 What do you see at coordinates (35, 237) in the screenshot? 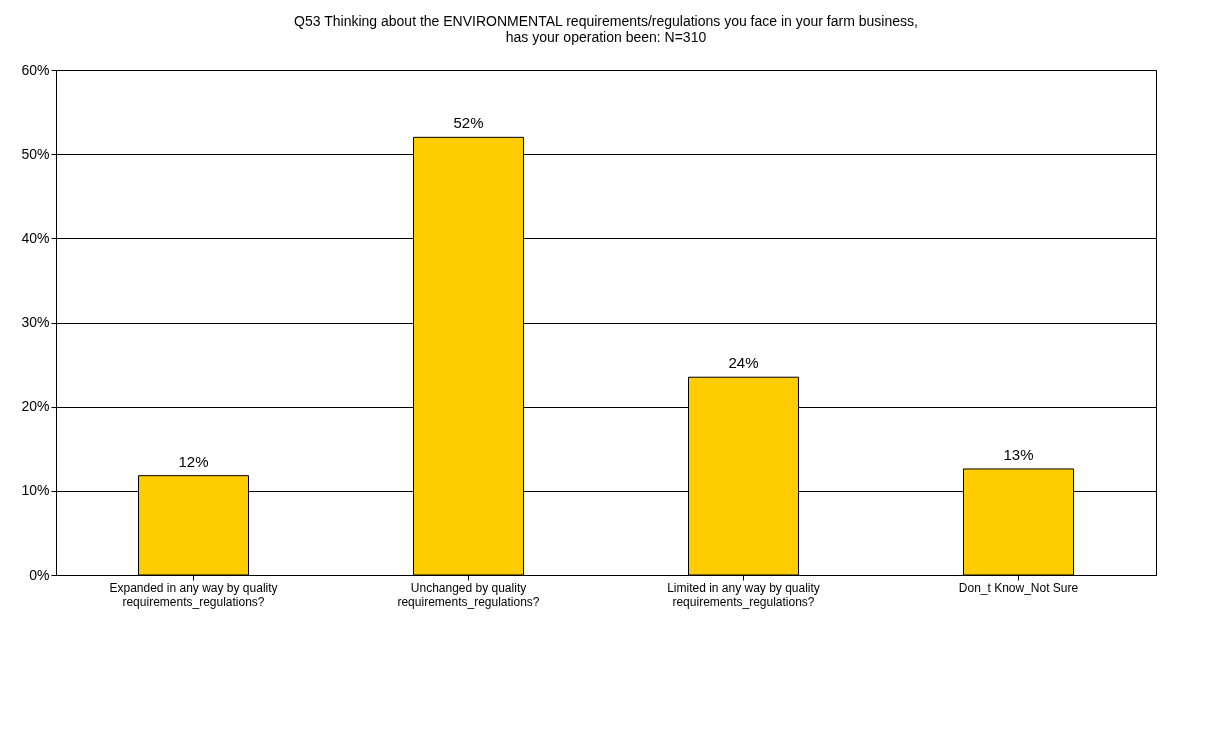
I see `y-tick-label: 40%` at bounding box center [35, 237].